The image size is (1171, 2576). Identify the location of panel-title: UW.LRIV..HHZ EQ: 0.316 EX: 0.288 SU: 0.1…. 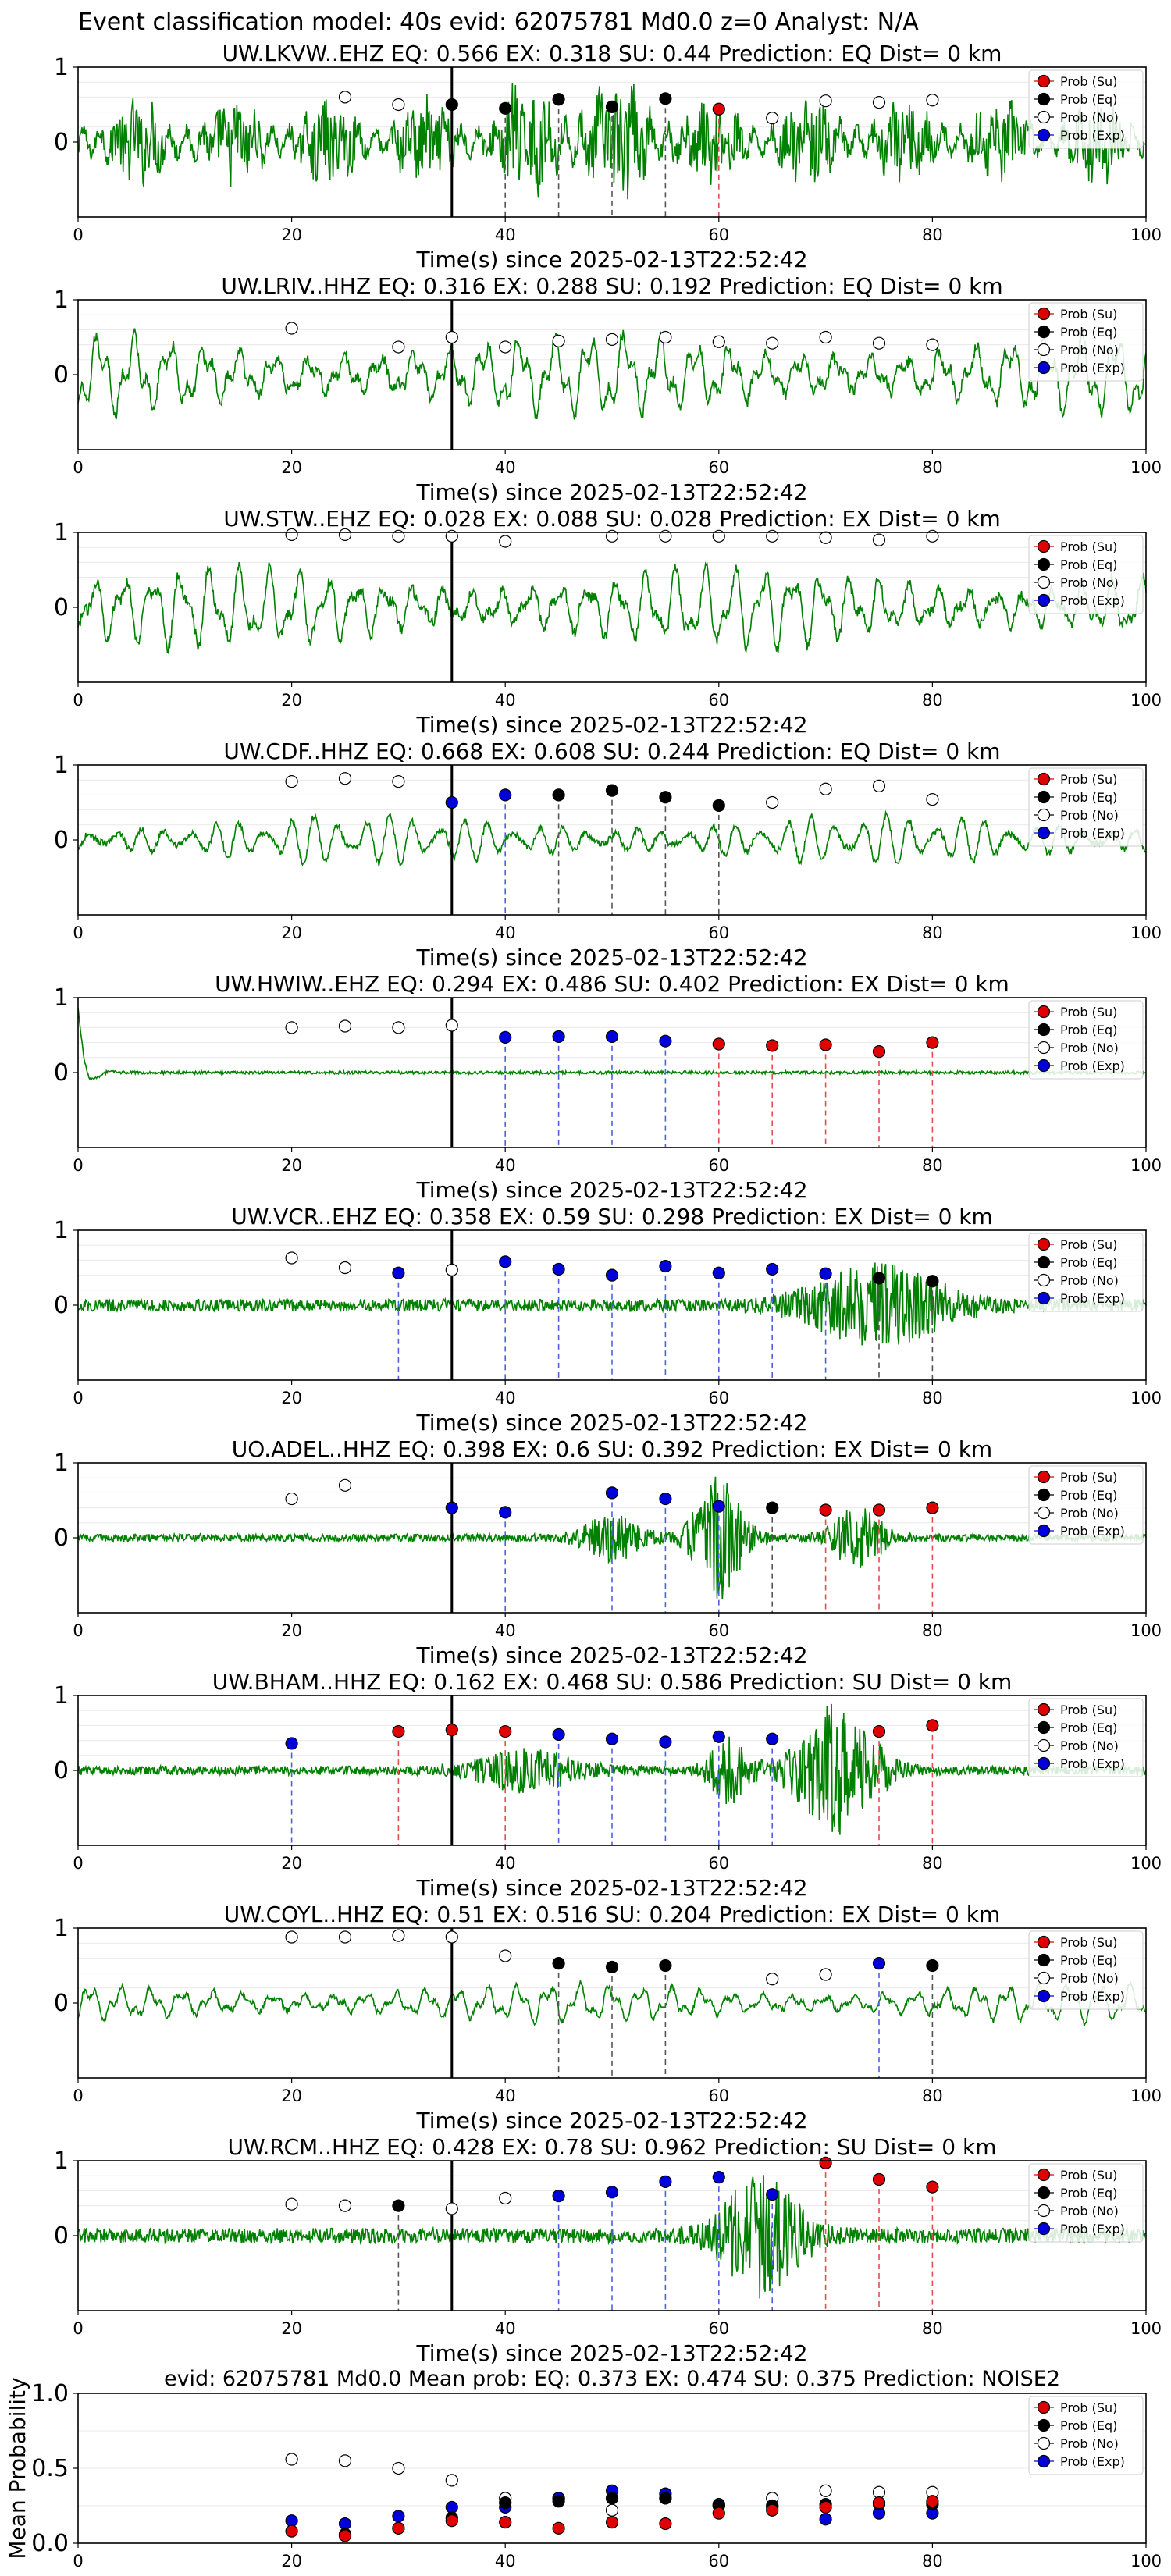
(611, 286).